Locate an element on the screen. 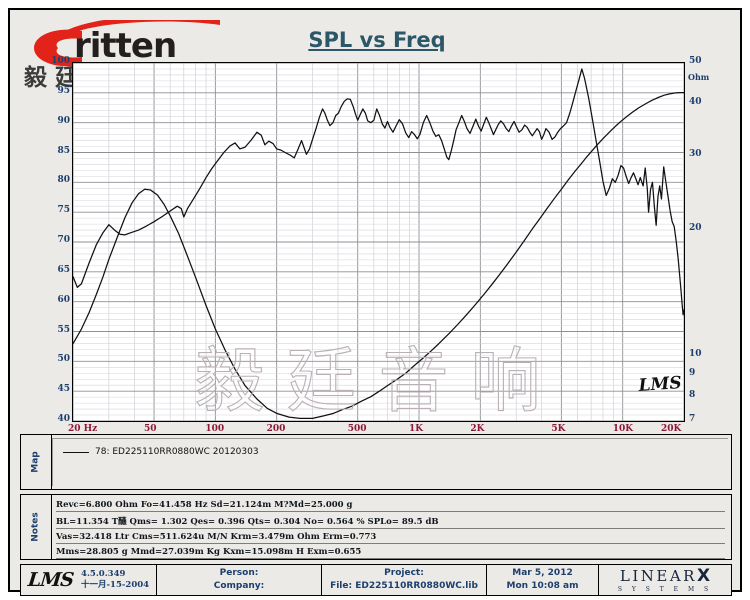  lms-logo: LMS is located at coordinates (50, 580).